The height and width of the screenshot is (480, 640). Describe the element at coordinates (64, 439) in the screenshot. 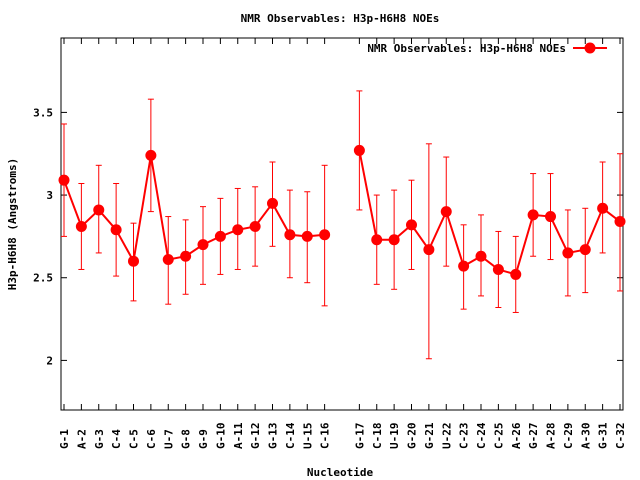

I see `x-tick-label: G-1` at that location.